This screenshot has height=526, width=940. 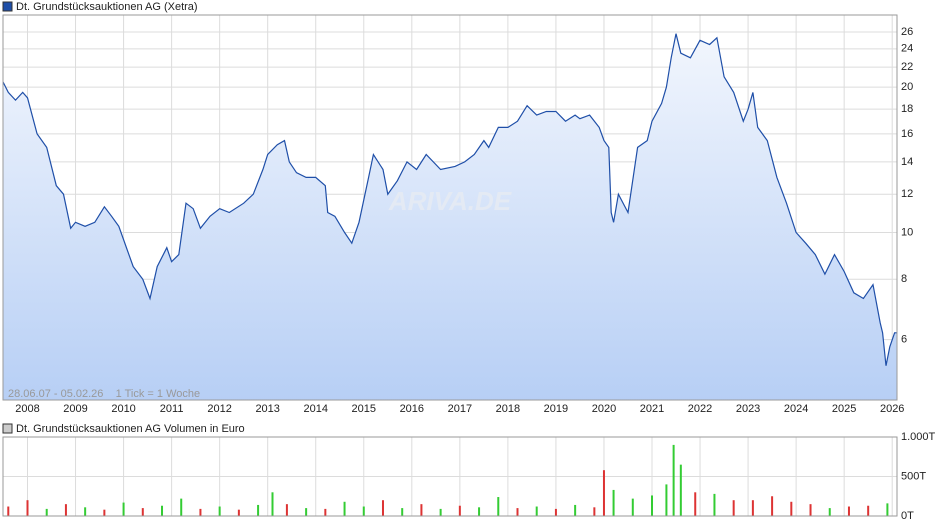 What do you see at coordinates (267, 409) in the screenshot?
I see `x-tick-label: 2013` at bounding box center [267, 409].